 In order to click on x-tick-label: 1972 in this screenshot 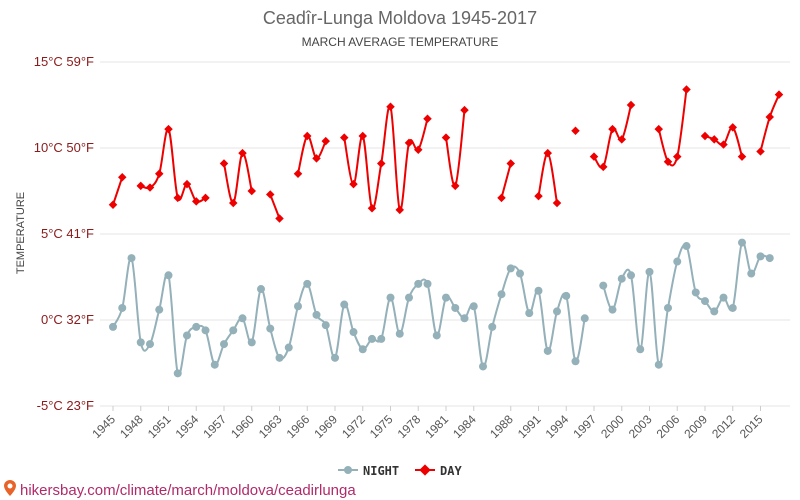, I will do `click(353, 426)`.